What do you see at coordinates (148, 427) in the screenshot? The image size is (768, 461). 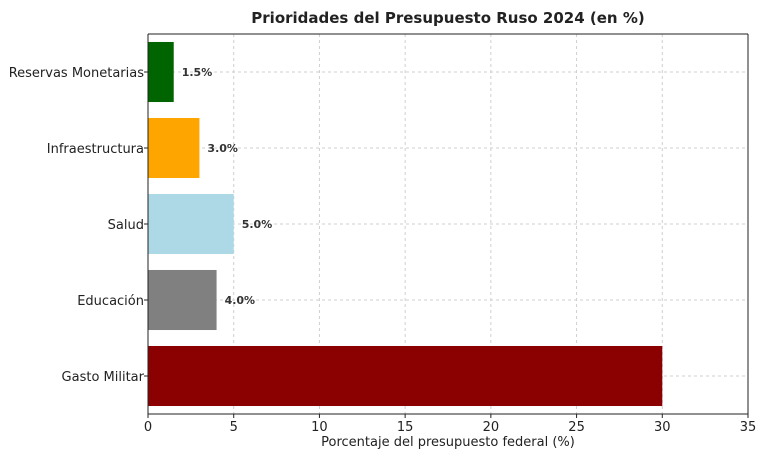 I see `x-tick-label: 0` at bounding box center [148, 427].